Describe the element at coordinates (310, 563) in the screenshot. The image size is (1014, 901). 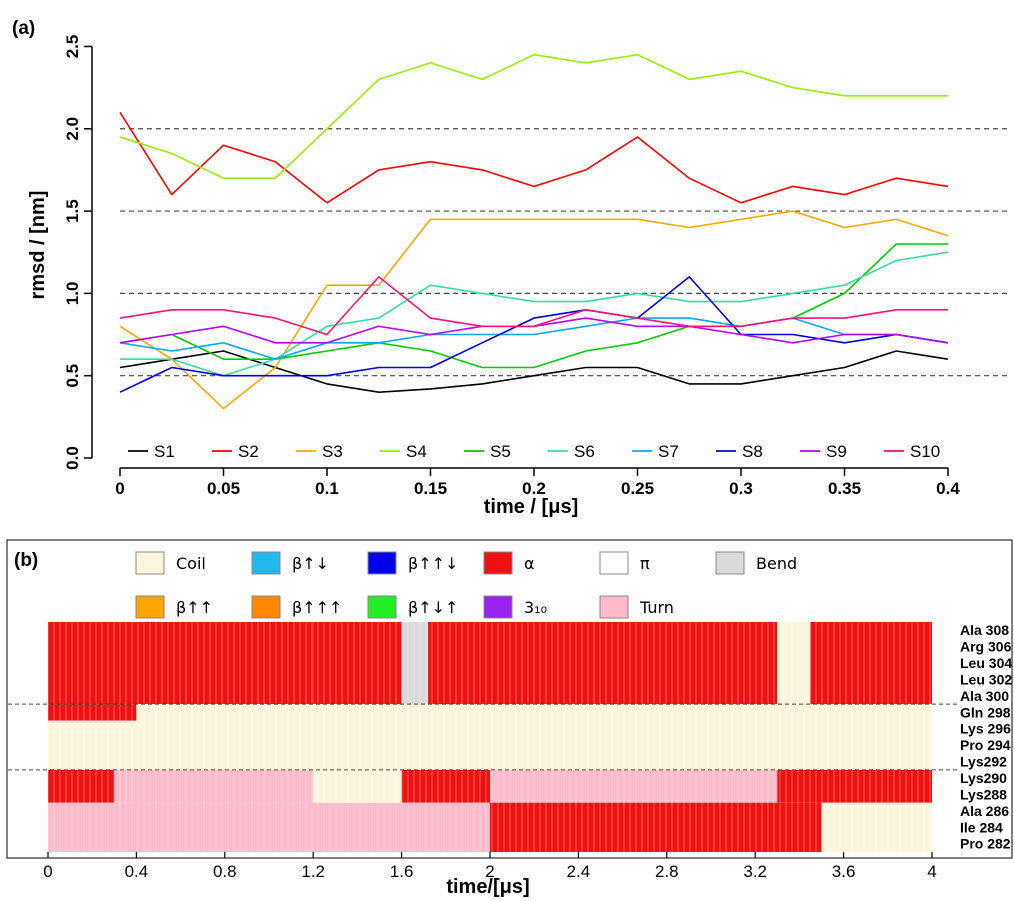
I see `legend-label: β↑↓` at that location.